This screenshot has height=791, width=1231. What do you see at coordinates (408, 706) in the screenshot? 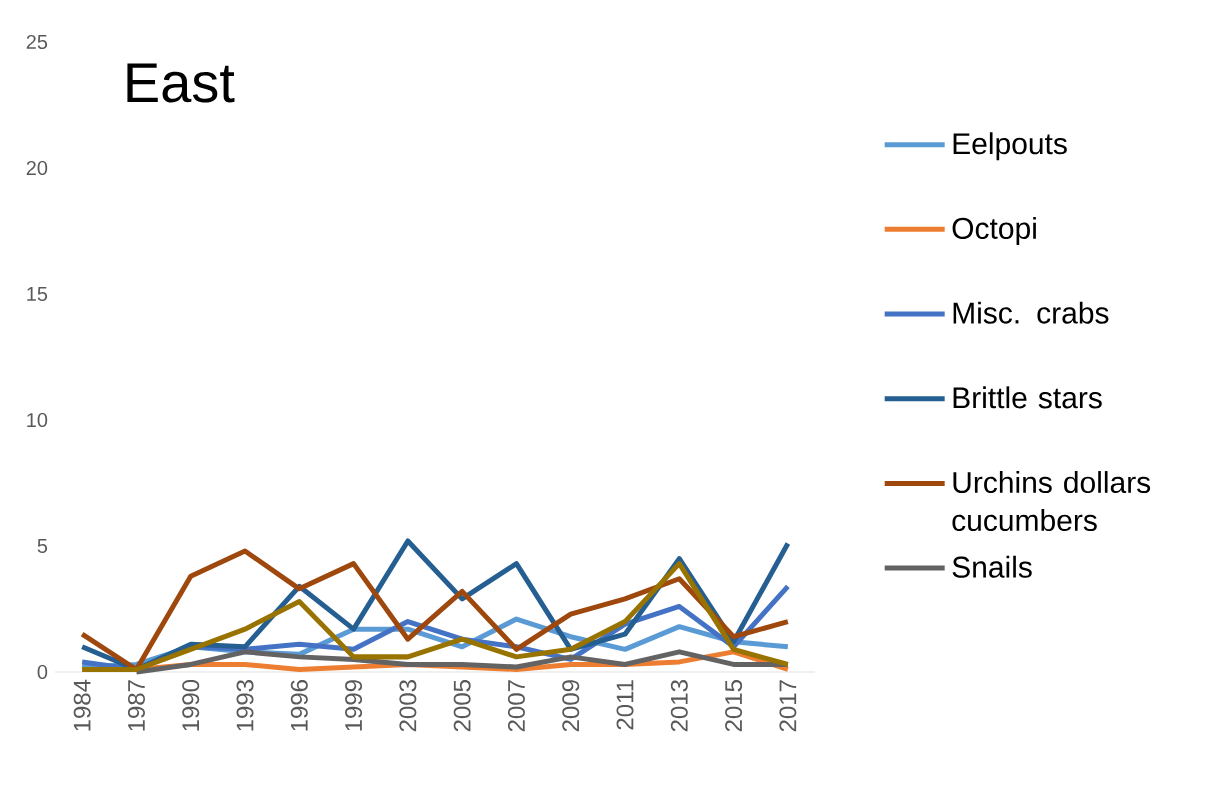
I see `x-tick-label: 2003` at bounding box center [408, 706].